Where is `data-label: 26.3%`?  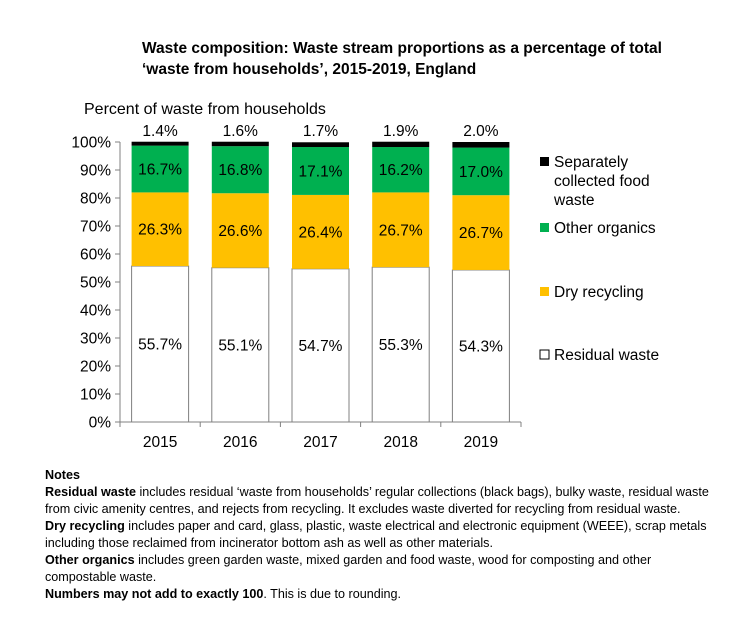 data-label: 26.3% is located at coordinates (160, 230).